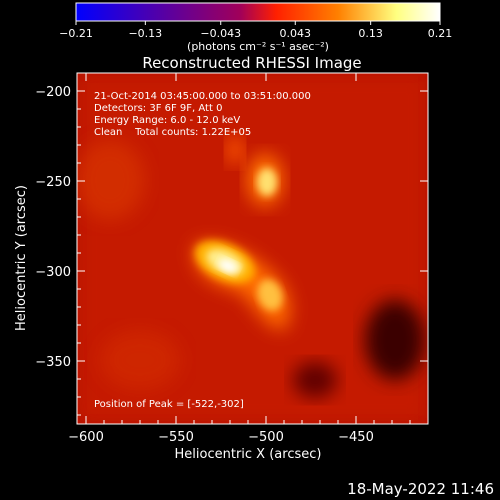 The image size is (500, 500). What do you see at coordinates (86, 437) in the screenshot?
I see `x-tick-label: −600` at bounding box center [86, 437].